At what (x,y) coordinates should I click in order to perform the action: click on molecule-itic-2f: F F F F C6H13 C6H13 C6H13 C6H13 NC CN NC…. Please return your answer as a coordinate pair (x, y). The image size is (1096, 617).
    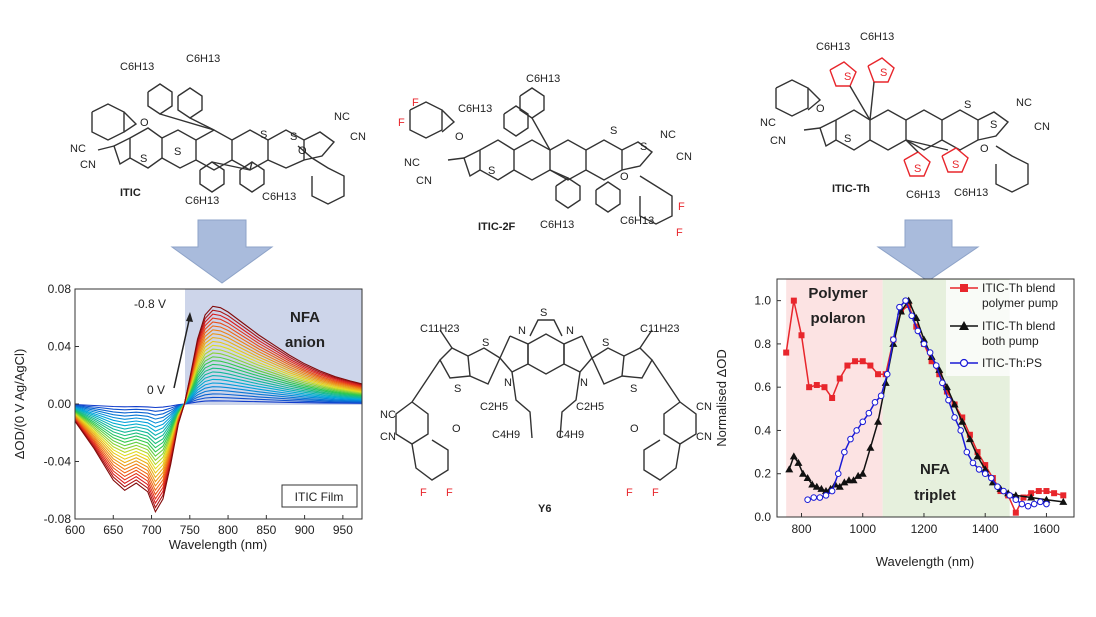
    Looking at the image, I should click on (545, 156).